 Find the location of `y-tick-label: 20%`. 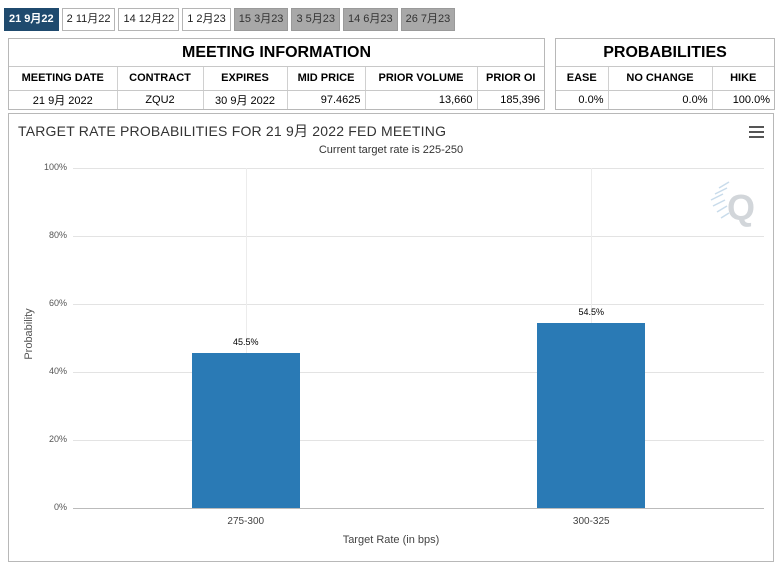

y-tick-label: 20% is located at coordinates (57, 439).